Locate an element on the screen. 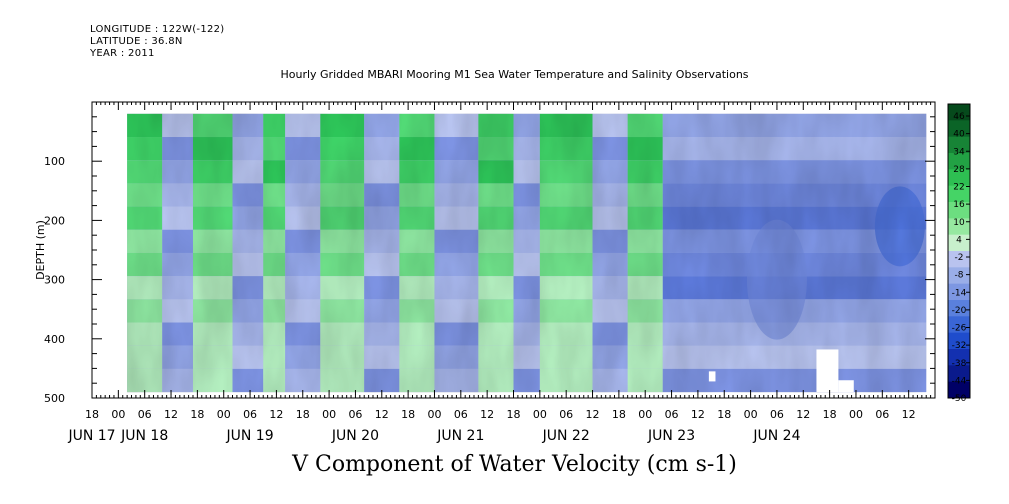 Image resolution: width=1009 pixels, height=504 pixels. day-label: JUN 23 is located at coordinates (671, 436).